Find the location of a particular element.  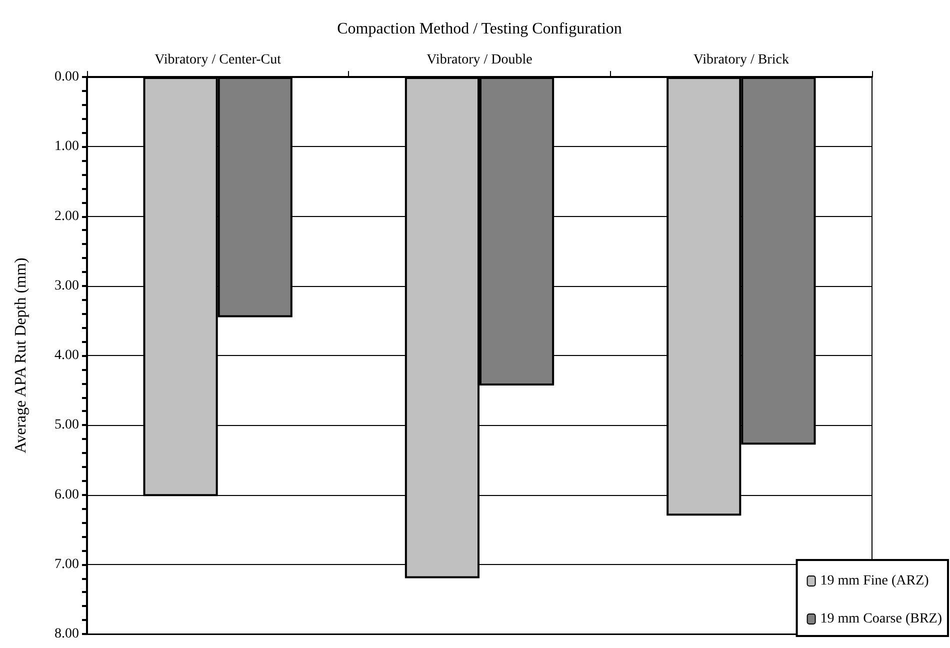

y-tick-label: 6.00 is located at coordinates (66, 494).